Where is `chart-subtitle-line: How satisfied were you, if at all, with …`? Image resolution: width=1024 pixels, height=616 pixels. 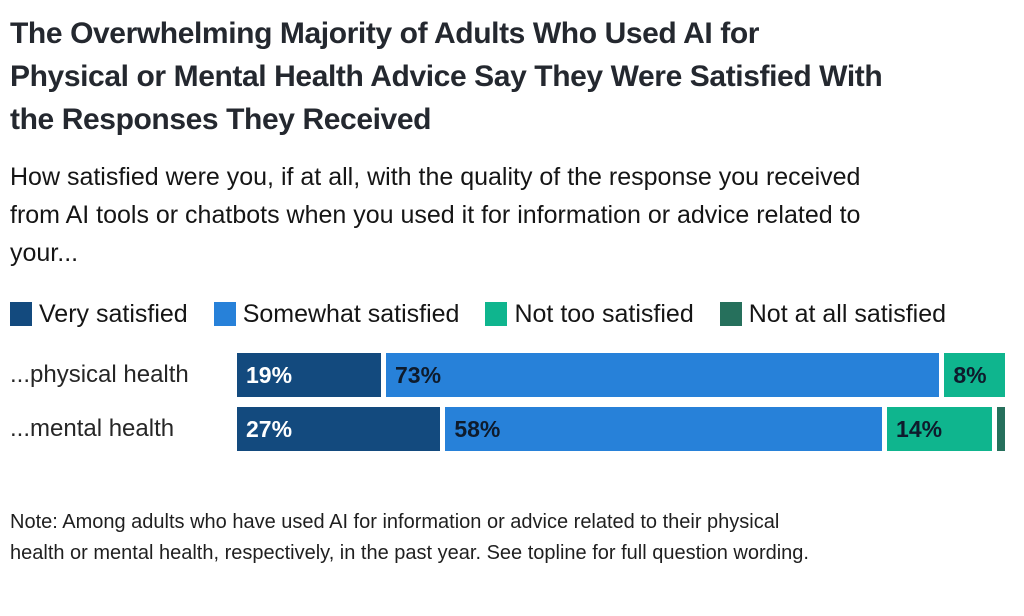
chart-subtitle-line: How satisfied were you, if at all, with … is located at coordinates (435, 177).